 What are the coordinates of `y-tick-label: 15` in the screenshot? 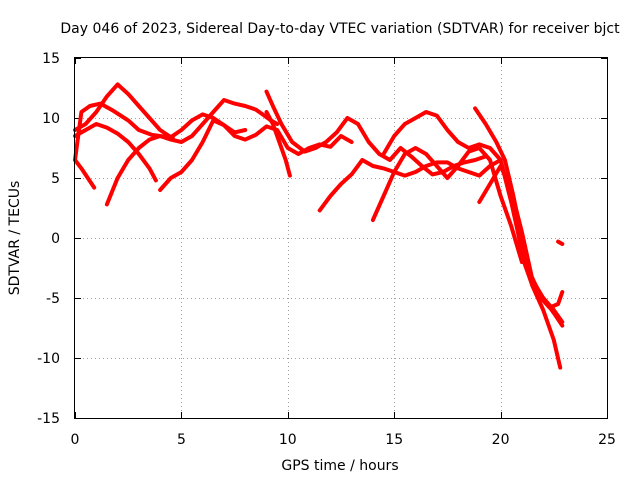 It's located at (51, 59).